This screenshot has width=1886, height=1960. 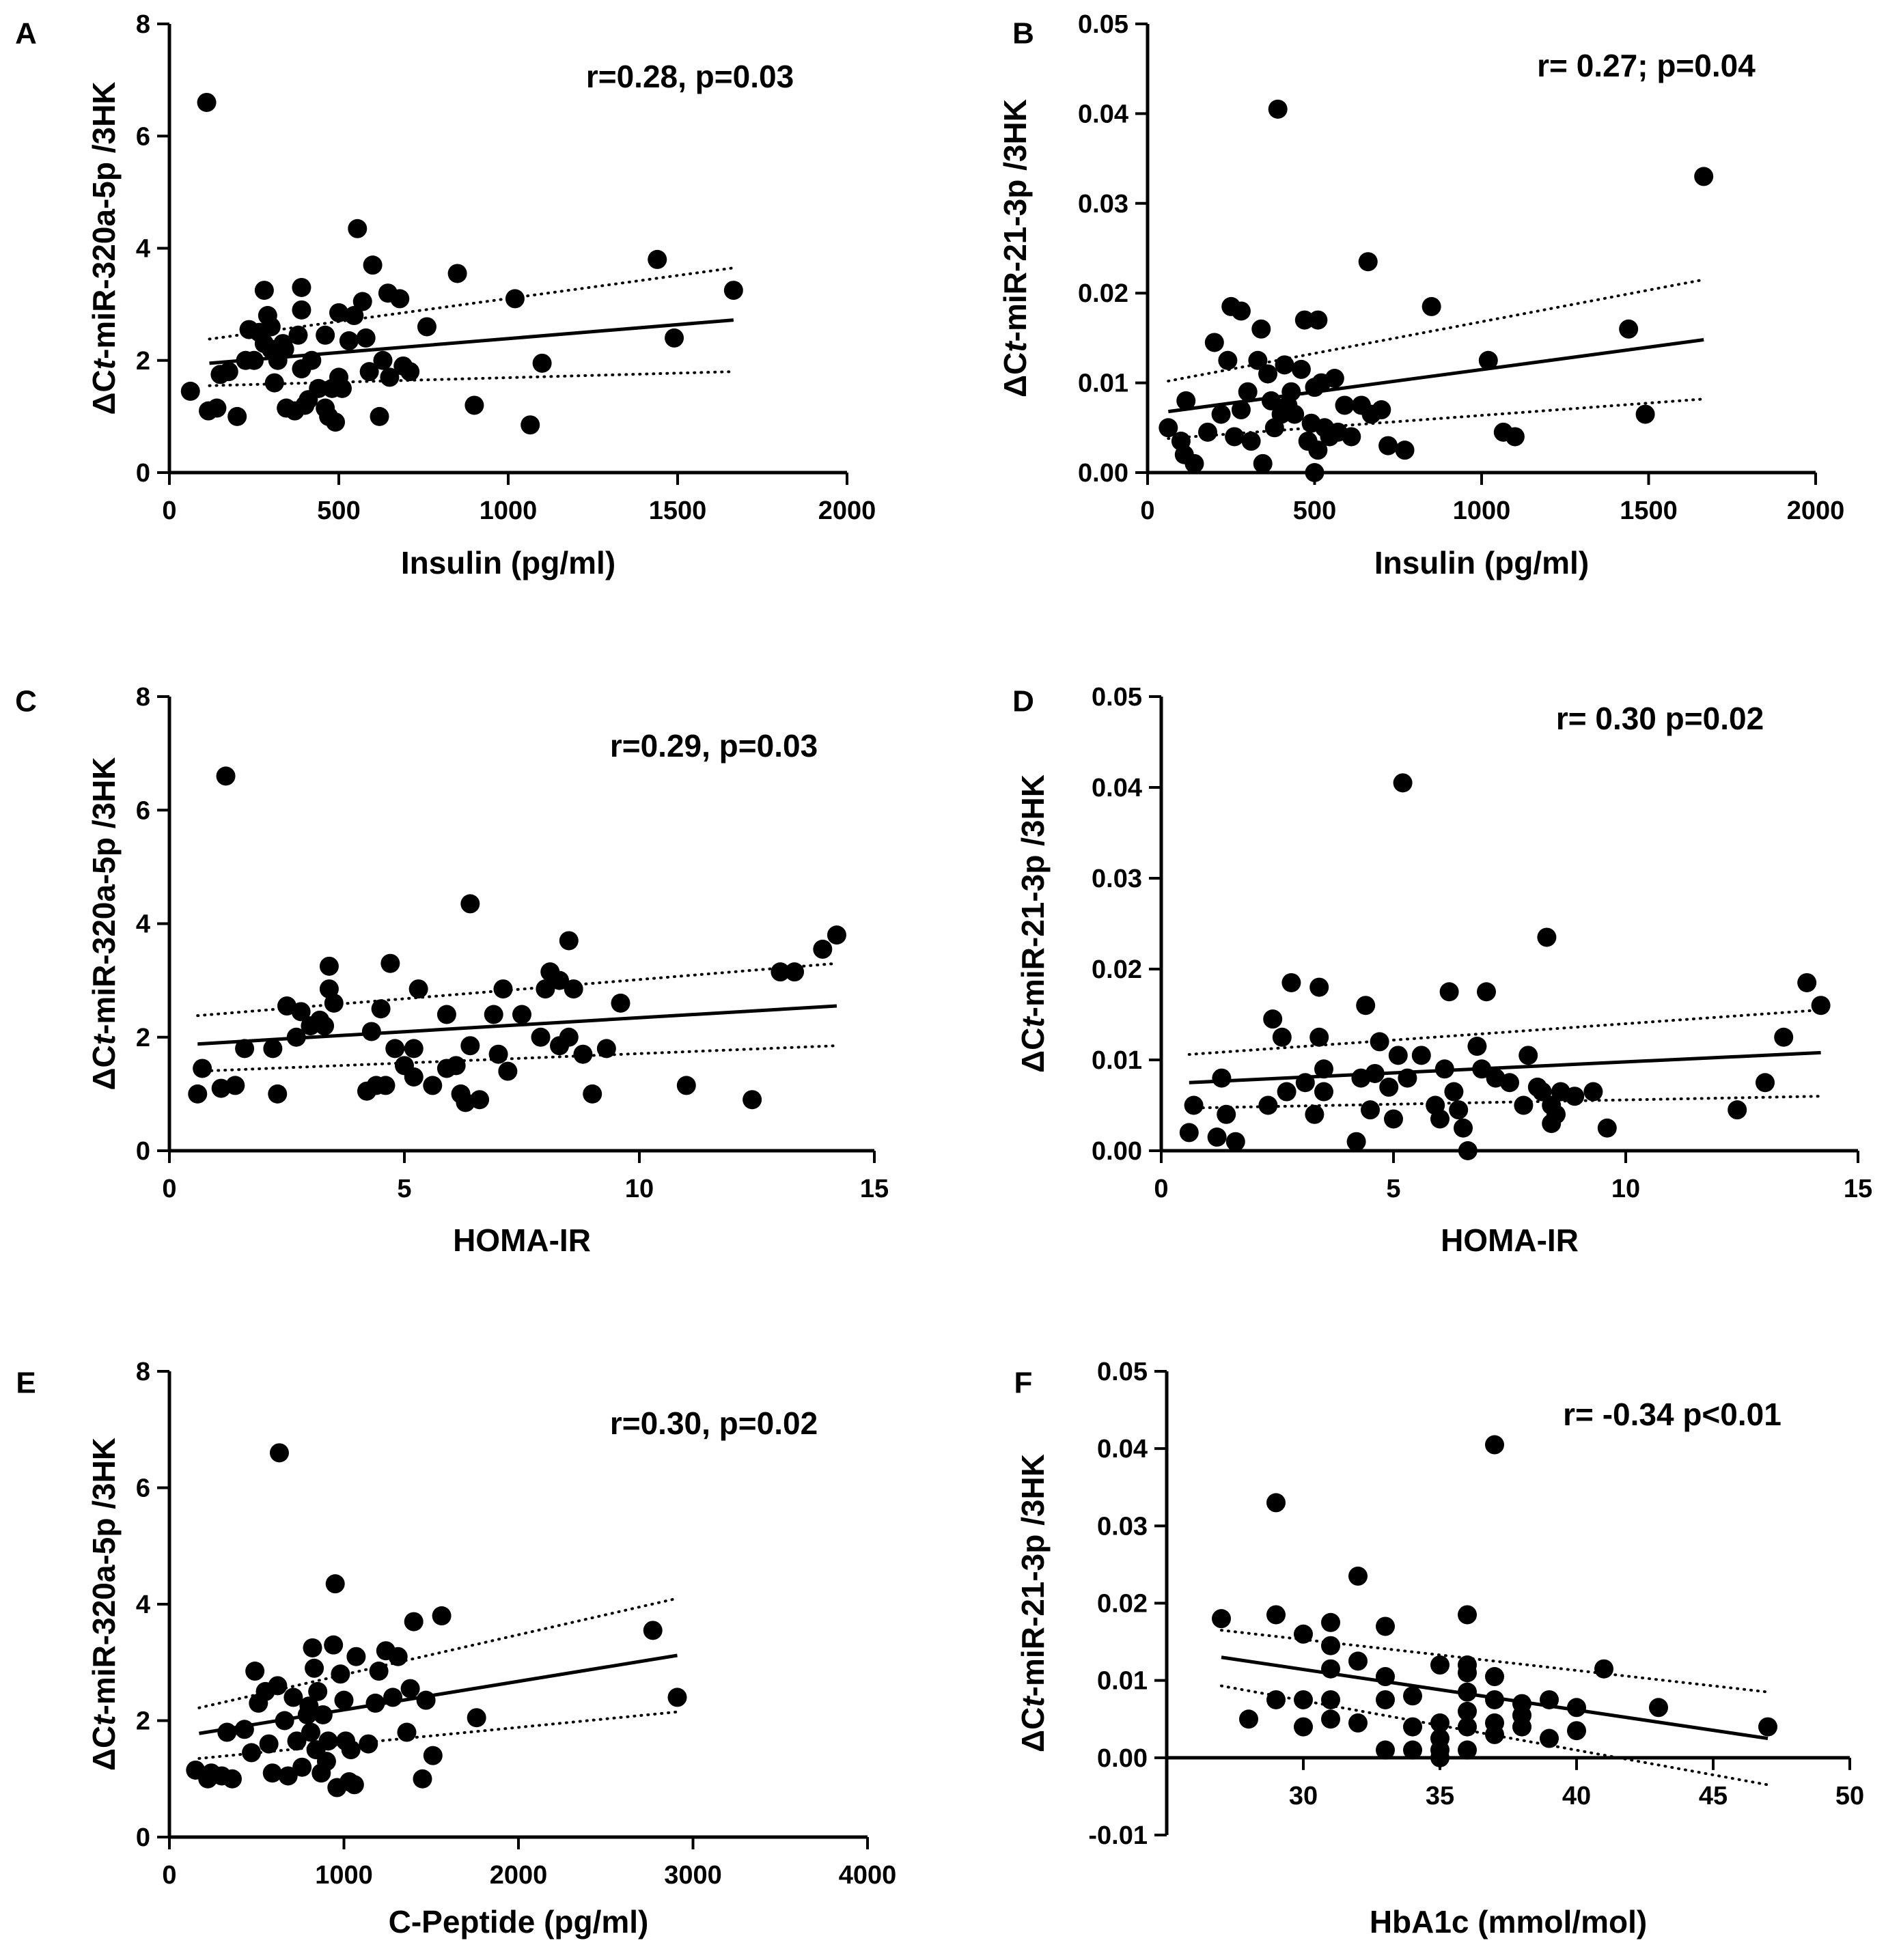 What do you see at coordinates (1816, 510) in the screenshot?
I see `x-tick-label: 2000` at bounding box center [1816, 510].